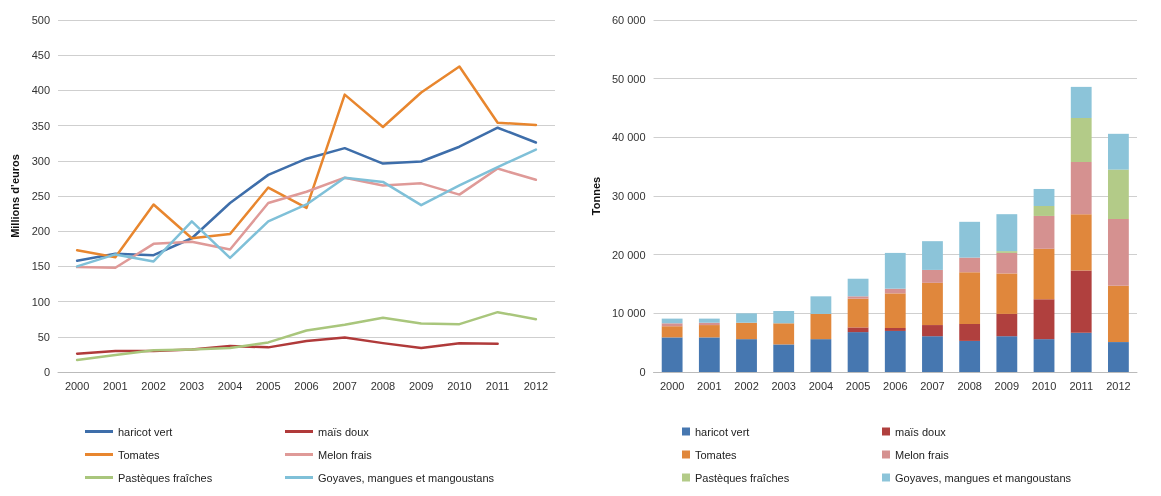  Describe the element at coordinates (15, 196) in the screenshot. I see `y-axis-title: Millions d’euros` at that location.